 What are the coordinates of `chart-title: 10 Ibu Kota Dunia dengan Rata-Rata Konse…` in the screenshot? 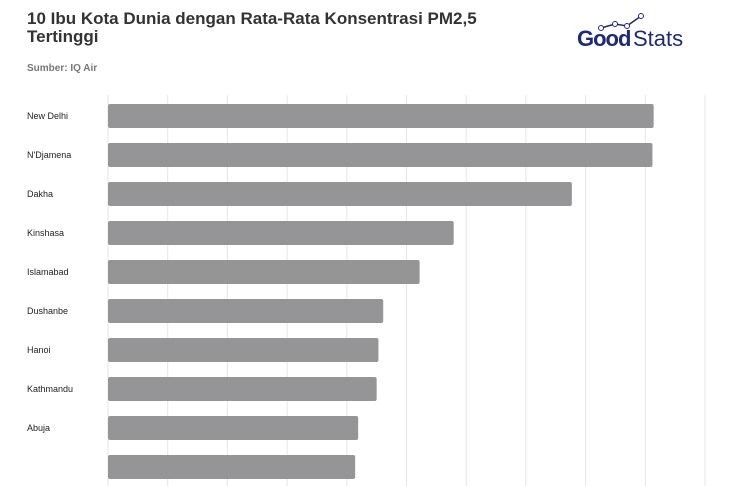 It's located at (252, 27).